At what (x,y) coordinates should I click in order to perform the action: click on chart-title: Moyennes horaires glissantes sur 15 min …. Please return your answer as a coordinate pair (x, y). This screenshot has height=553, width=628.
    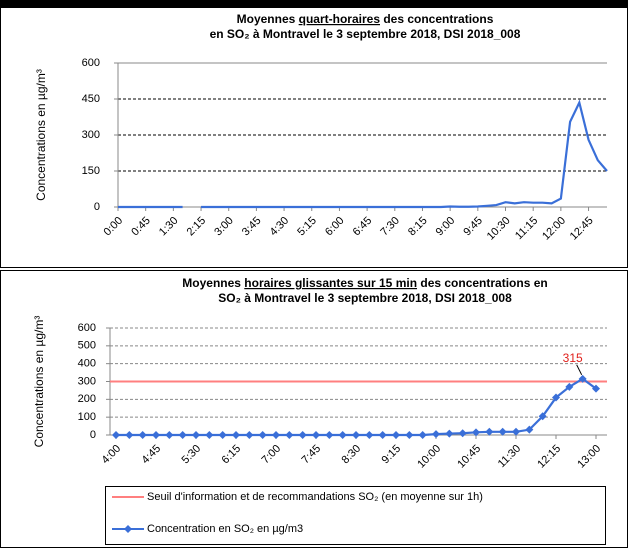
    Looking at the image, I should click on (364, 283).